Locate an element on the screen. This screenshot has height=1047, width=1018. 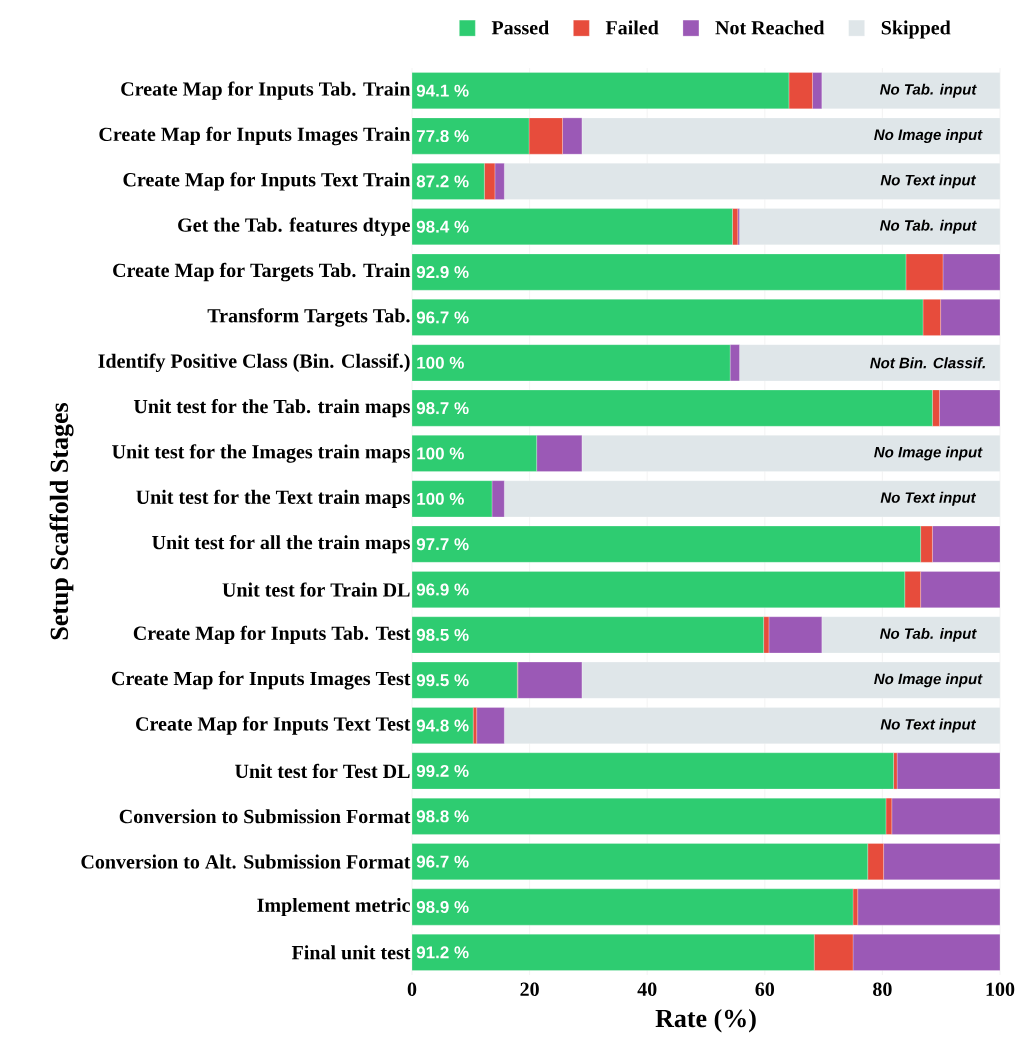
x-tick-label: 100 is located at coordinates (1000, 989).